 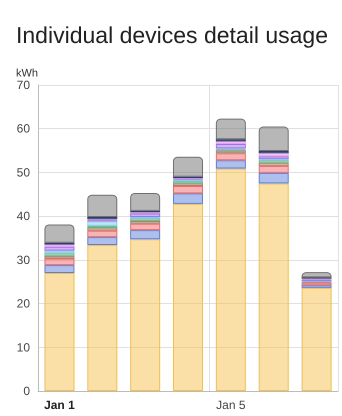 I want to click on y-tick-label: 70, so click(x=23, y=85).